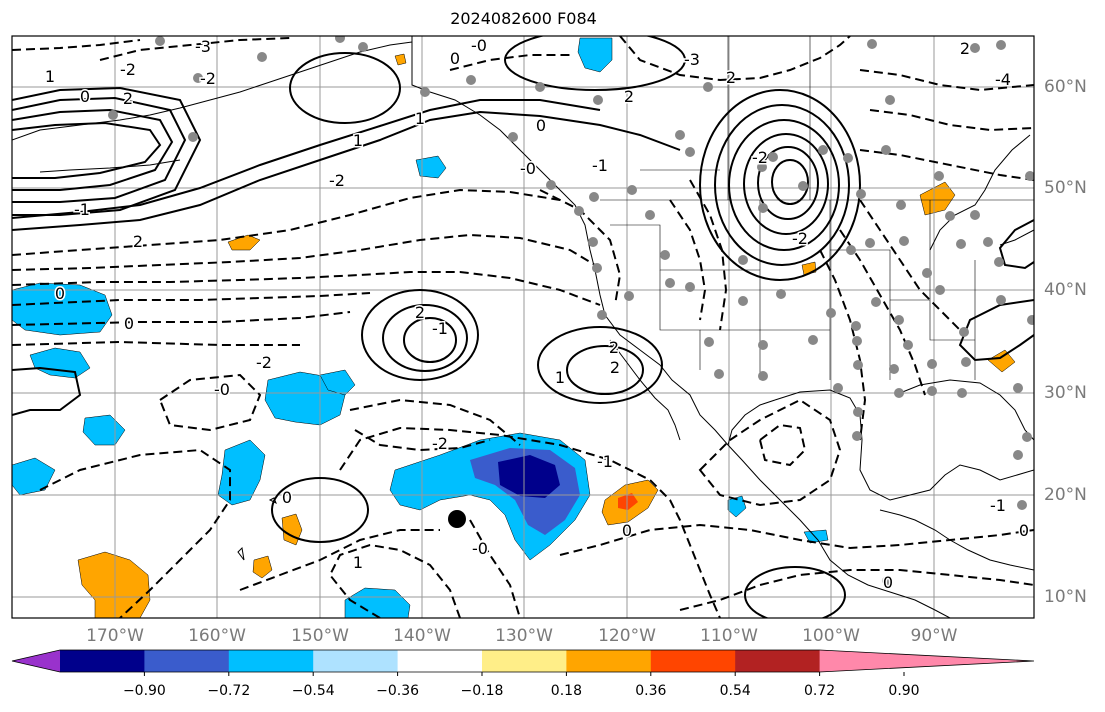 This screenshot has width=1105, height=712. I want to click on colorbar-tick-label: 0.54, so click(735, 691).